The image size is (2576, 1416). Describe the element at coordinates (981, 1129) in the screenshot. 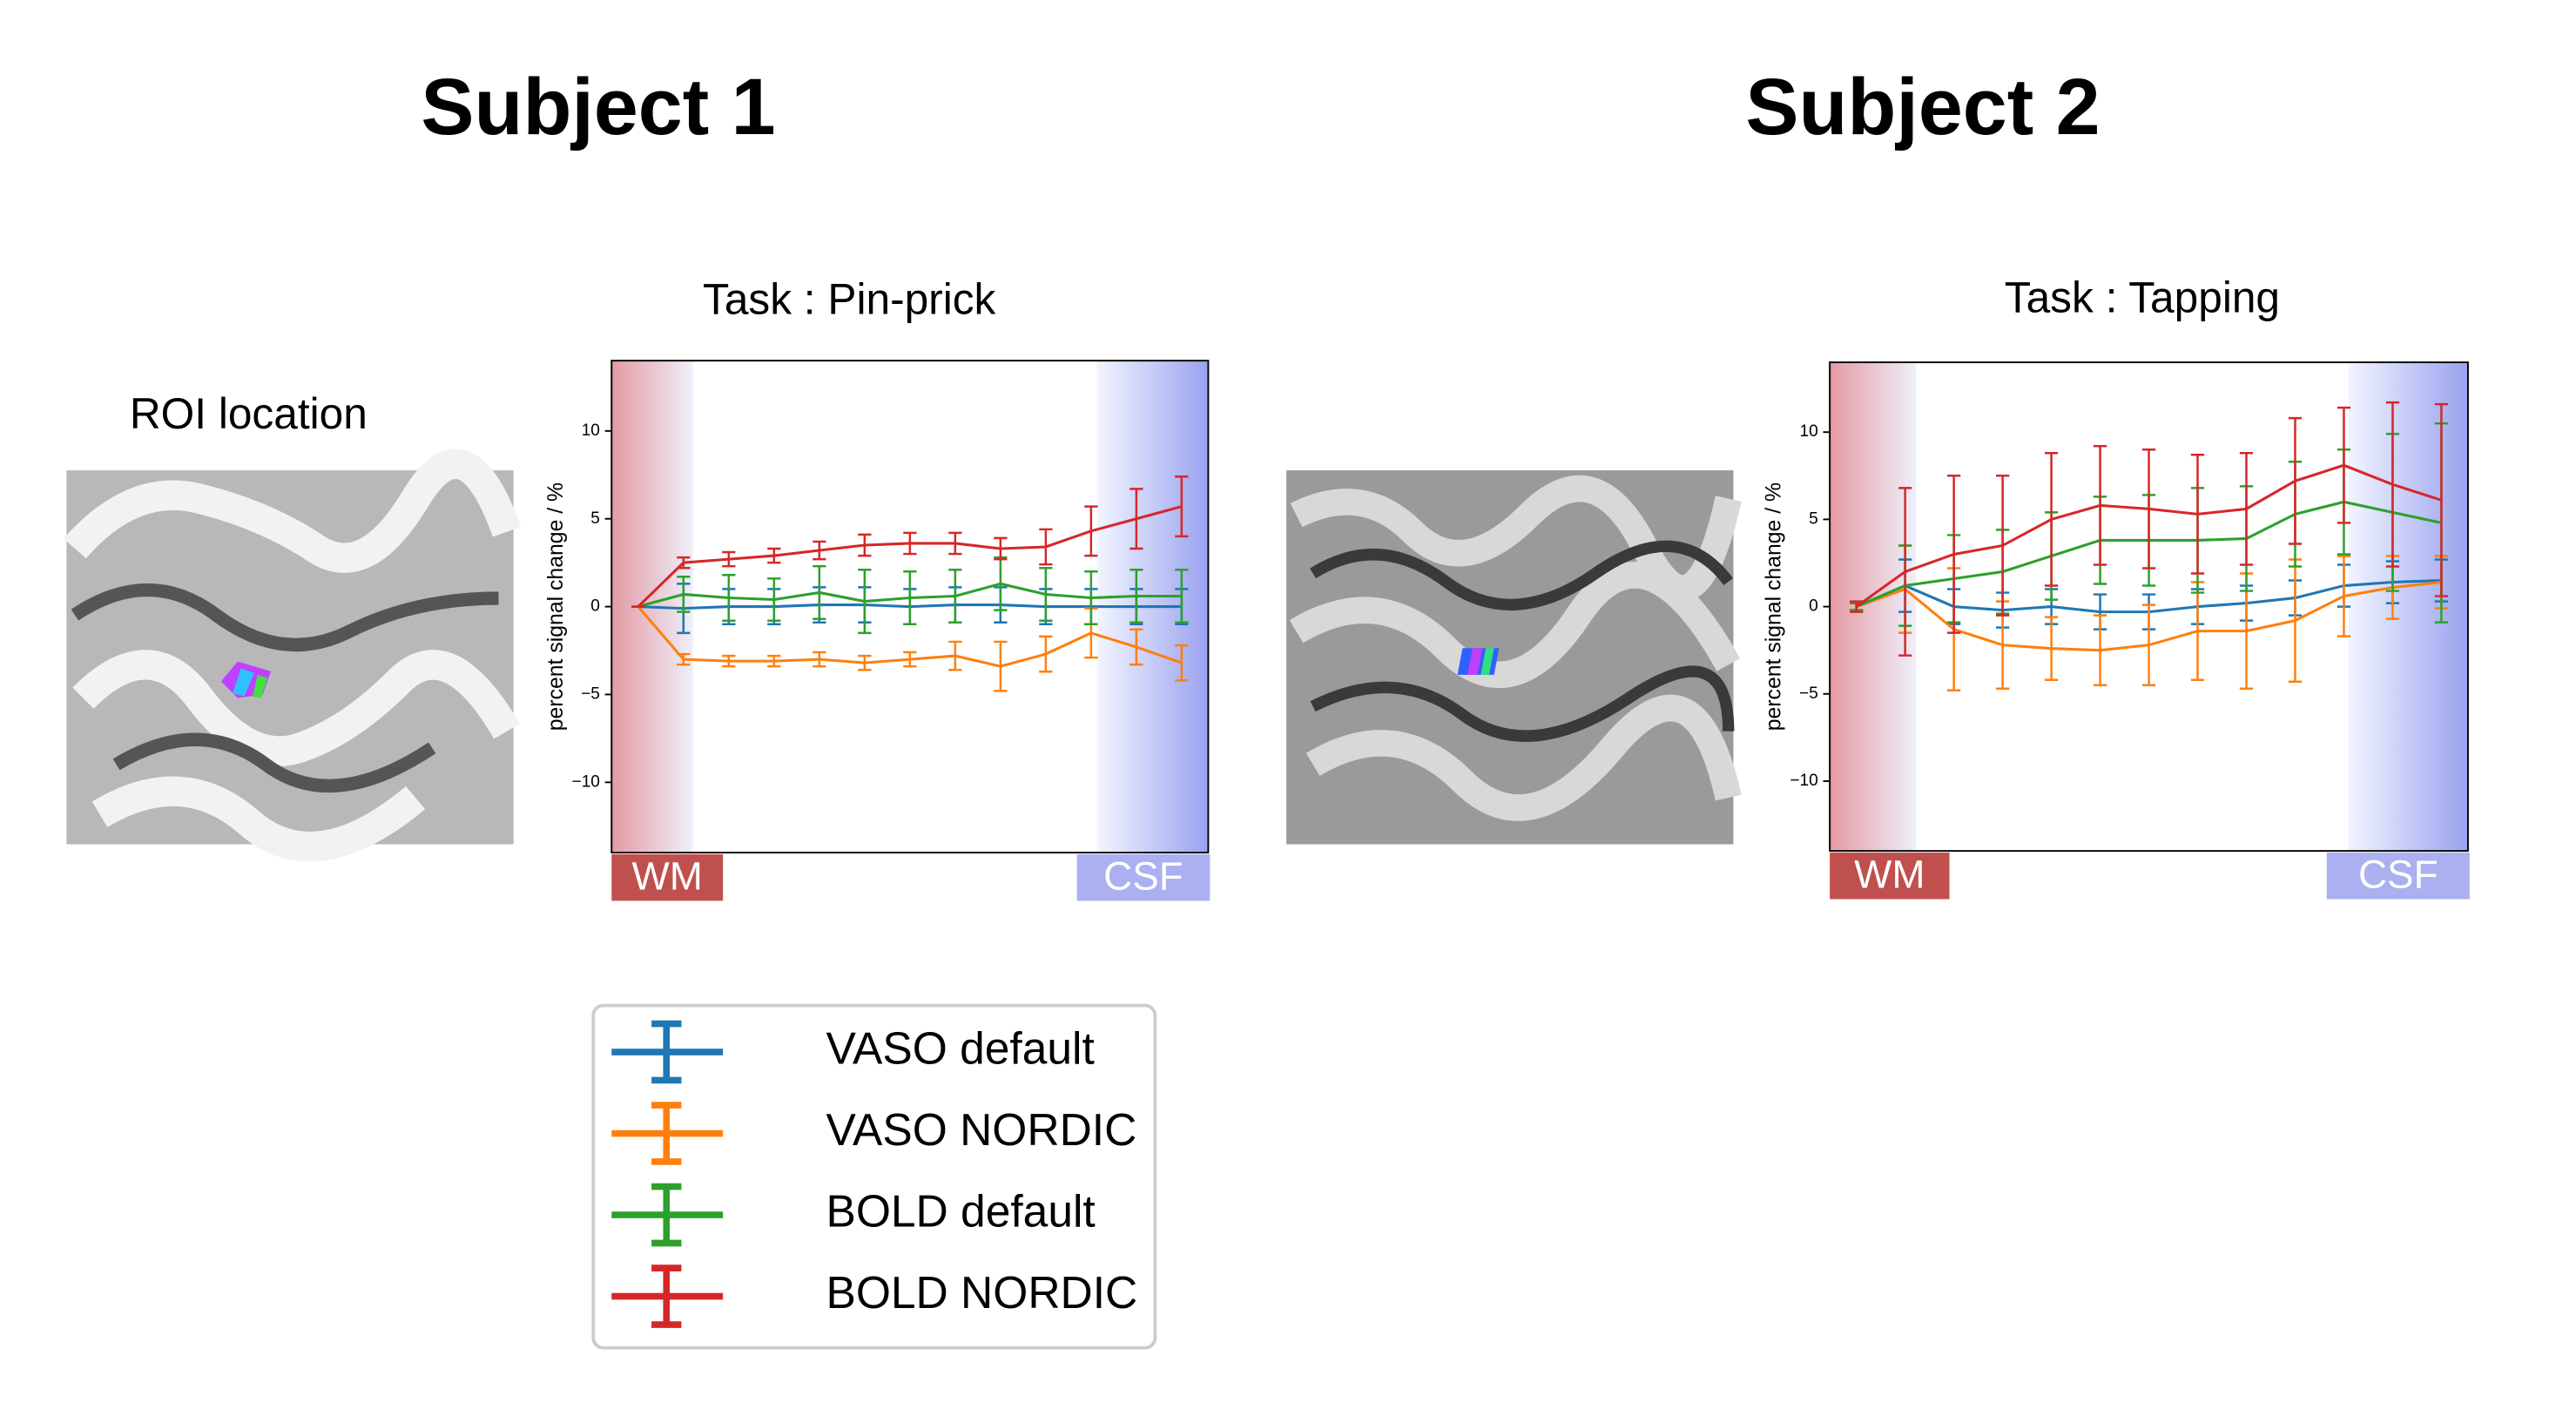

I see `legend-label: VASO NORDIC` at that location.